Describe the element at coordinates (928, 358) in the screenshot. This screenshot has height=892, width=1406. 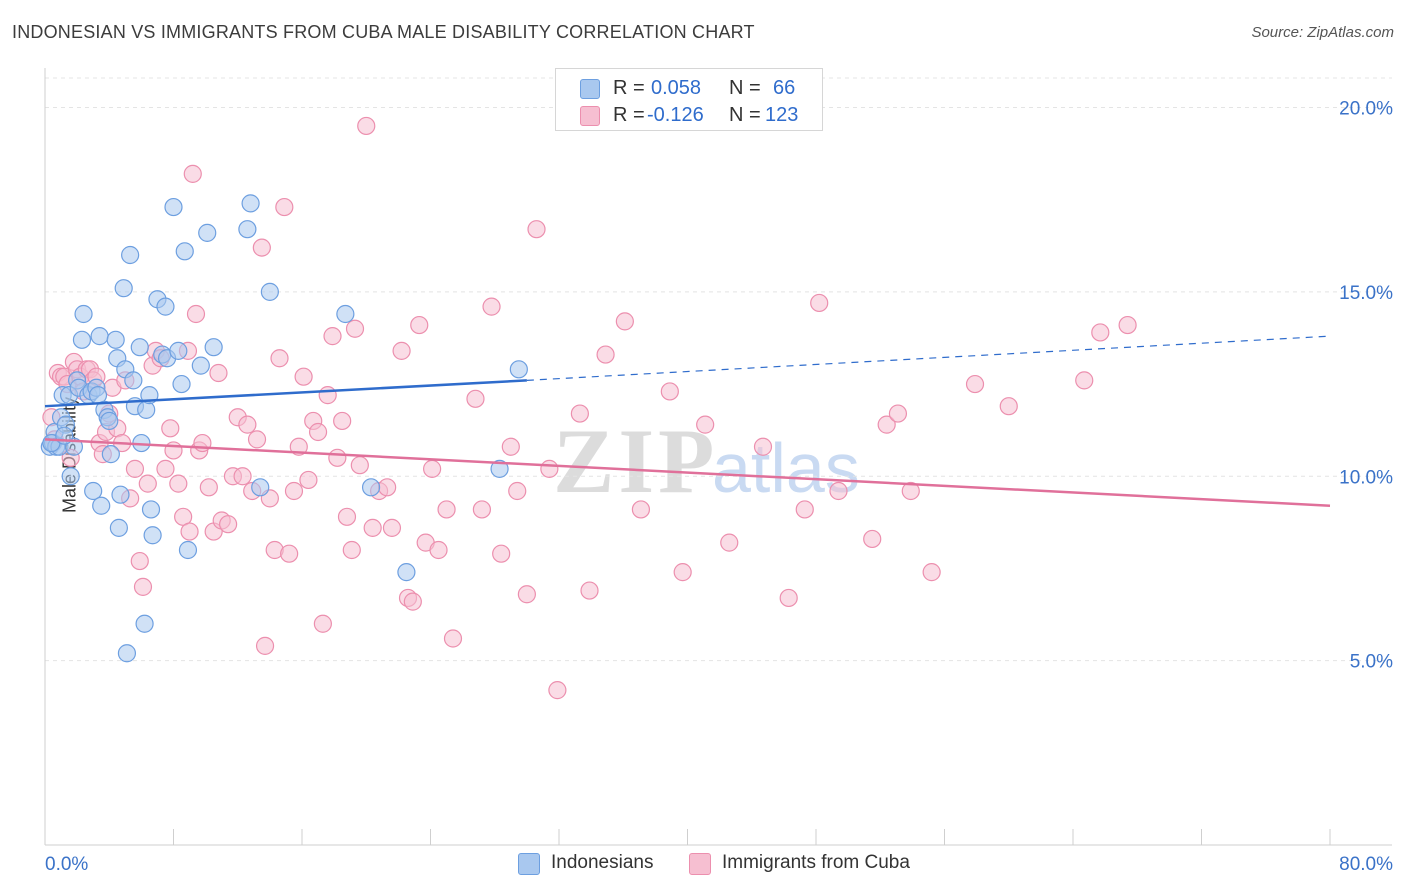
I see `indonesians-trendline-extension` at that location.